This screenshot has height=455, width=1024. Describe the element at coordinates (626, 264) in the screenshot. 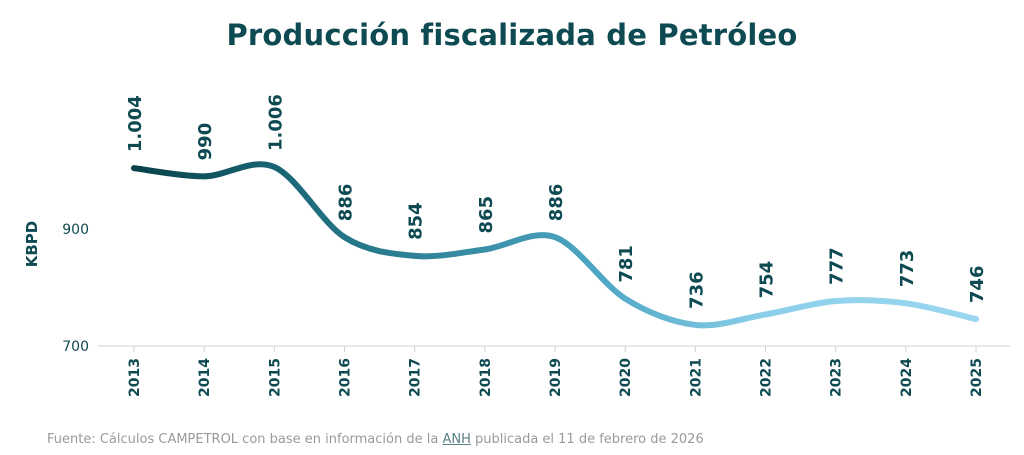

I see `data-label: 781` at that location.